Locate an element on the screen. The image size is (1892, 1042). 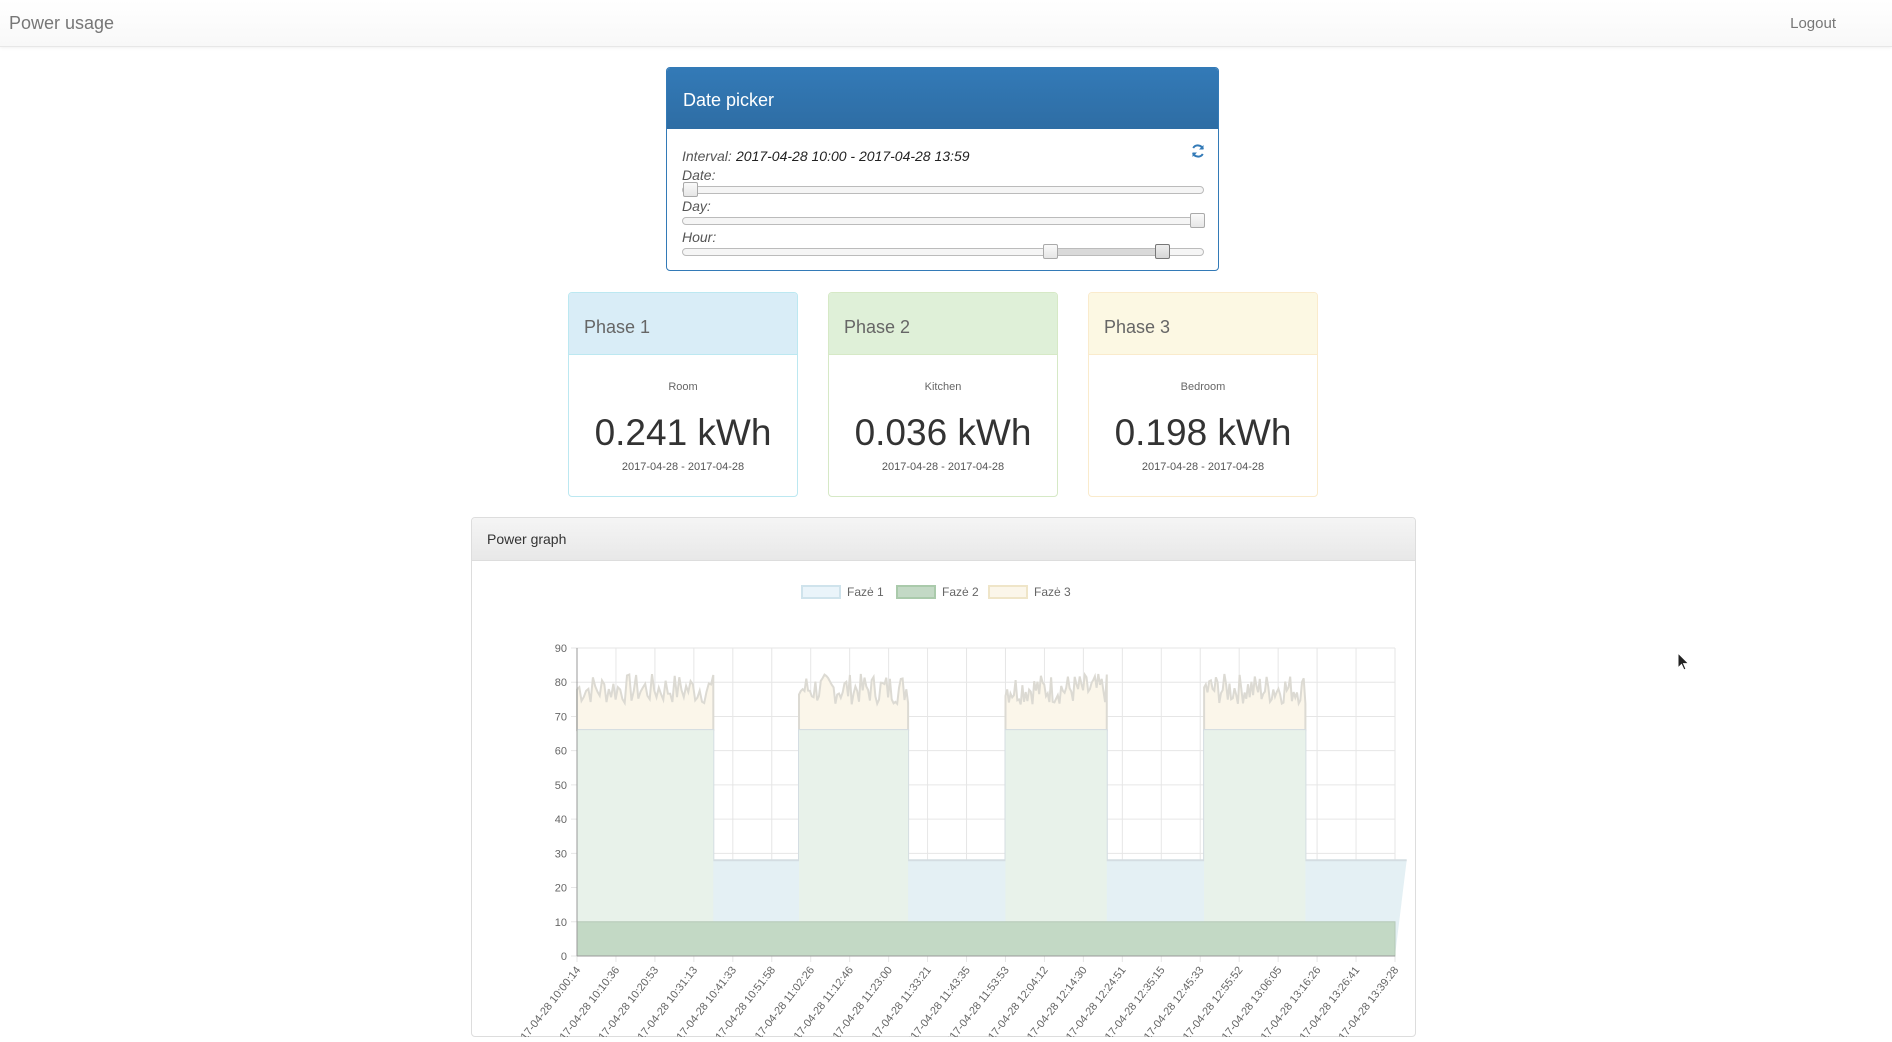
phase-3-location: Bedroom is located at coordinates (1203, 387).